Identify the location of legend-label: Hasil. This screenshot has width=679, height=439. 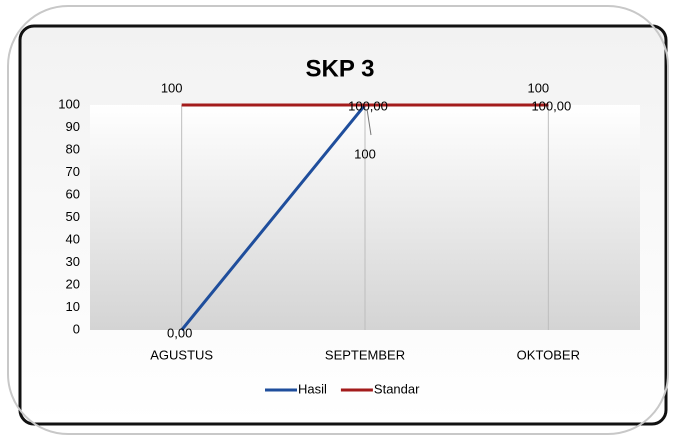
(312, 388).